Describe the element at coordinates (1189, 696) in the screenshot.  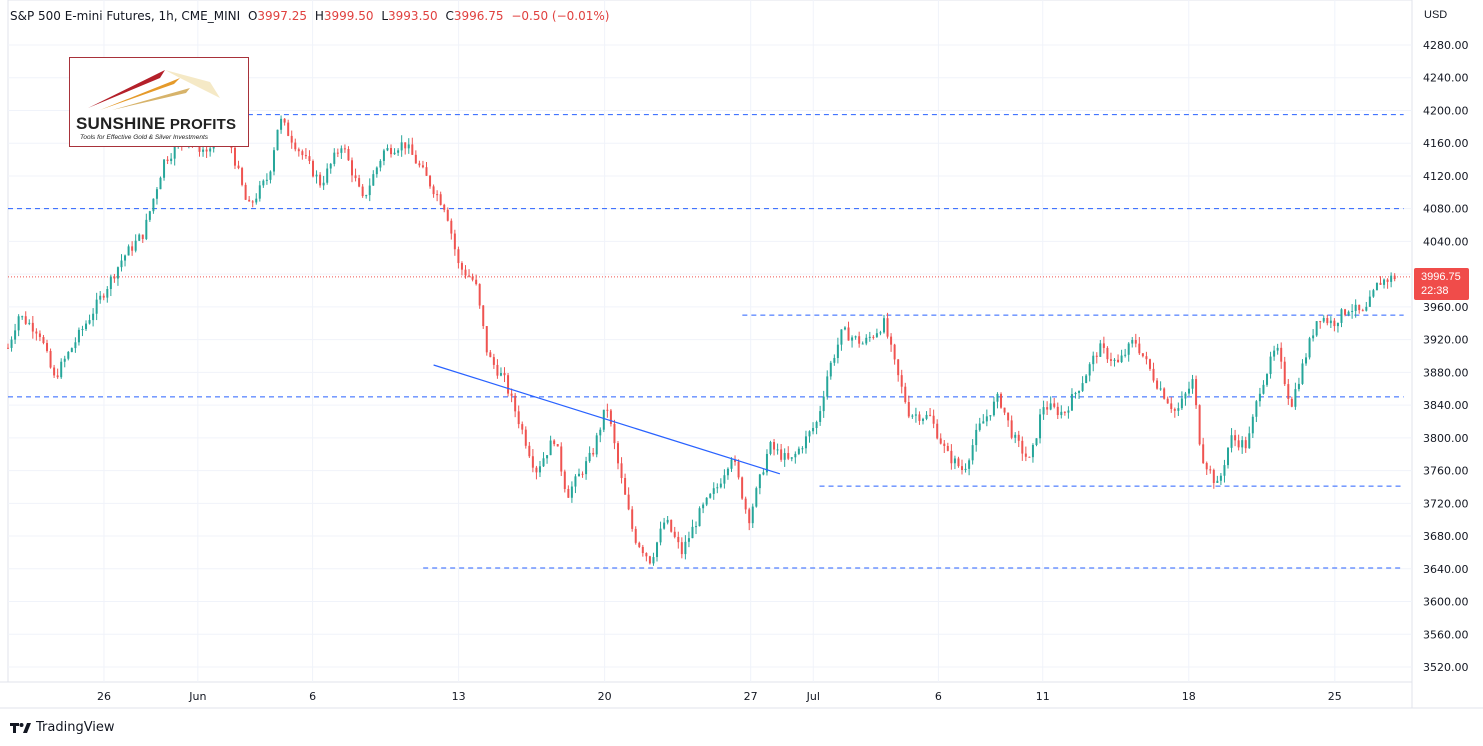
I see `x-tick-label: 18` at that location.